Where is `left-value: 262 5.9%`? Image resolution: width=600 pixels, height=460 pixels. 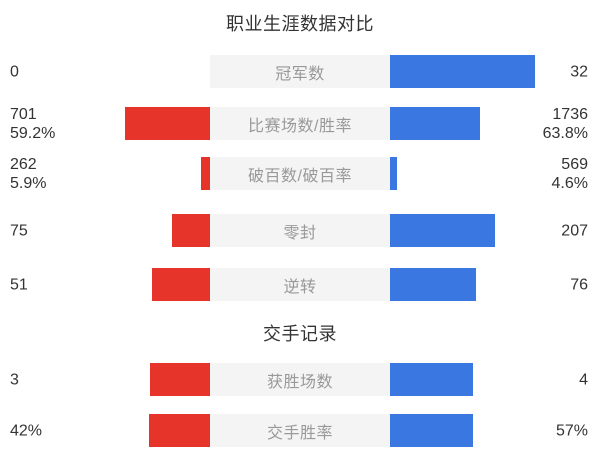 left-value: 262 5.9% is located at coordinates (28, 173).